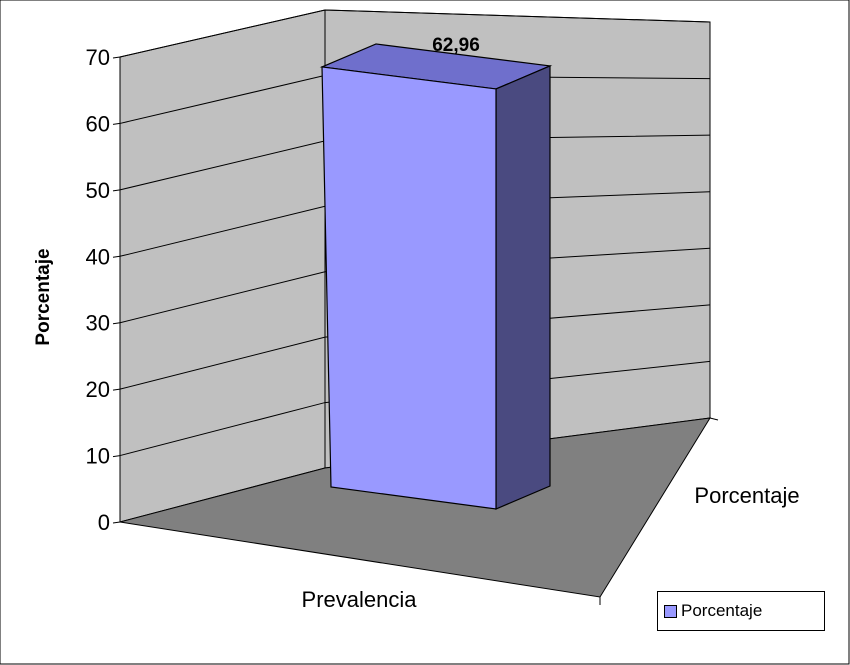 The width and height of the screenshot is (850, 665). I want to click on legend: Porcentaje, so click(741, 611).